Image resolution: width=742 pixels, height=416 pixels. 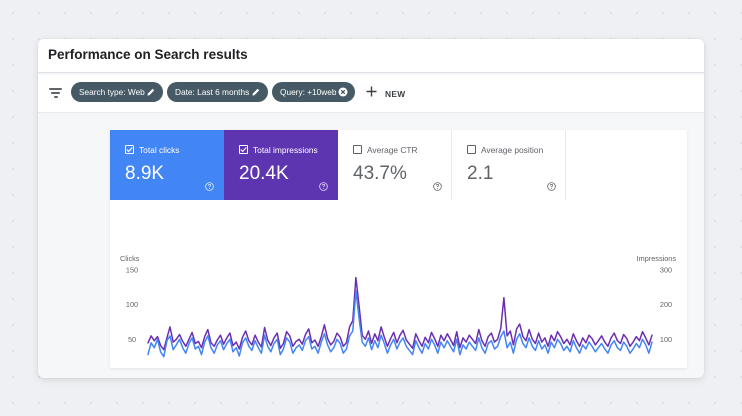 I want to click on metric-label: Average CTR, so click(x=392, y=150).